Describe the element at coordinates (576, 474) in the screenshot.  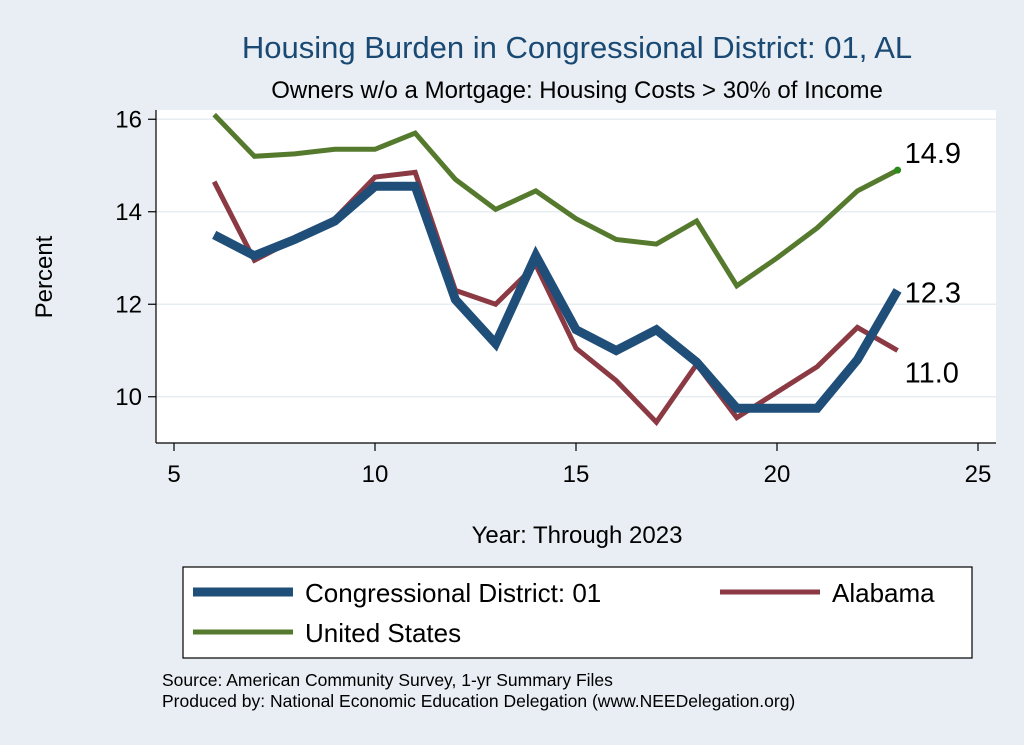
I see `x-tick-label: 15` at that location.